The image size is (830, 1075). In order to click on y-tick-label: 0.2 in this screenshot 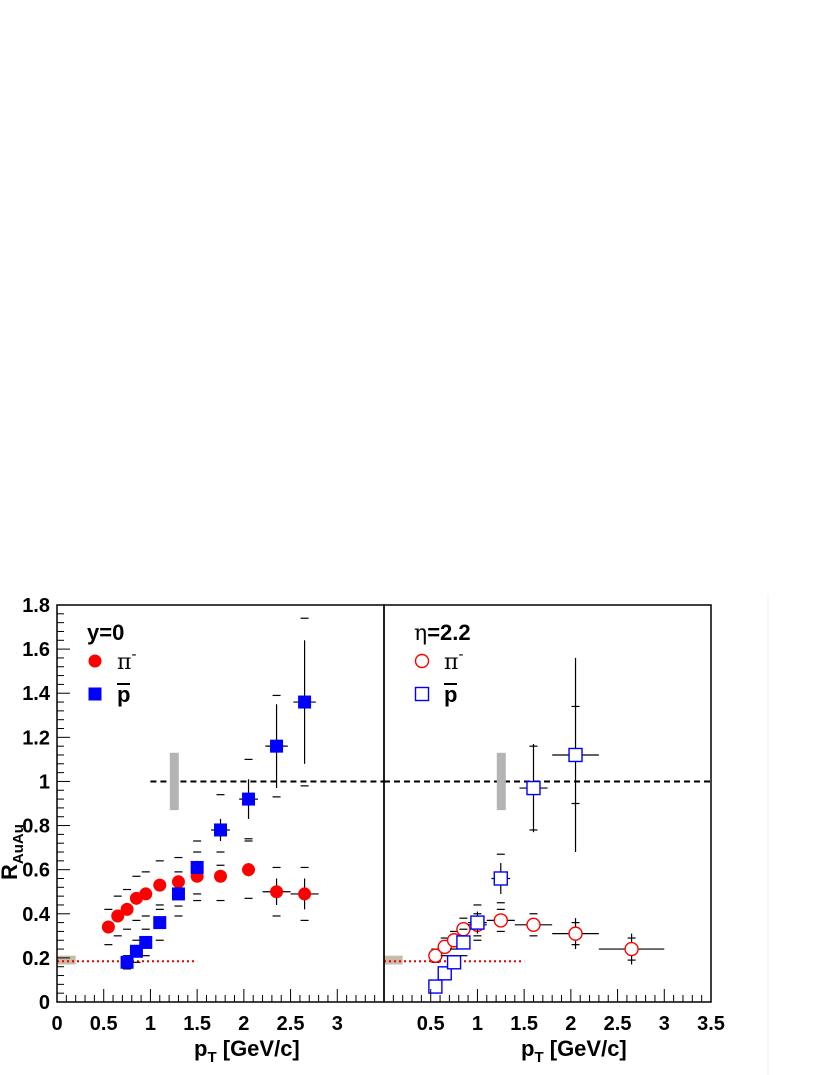, I will do `click(36, 959)`.